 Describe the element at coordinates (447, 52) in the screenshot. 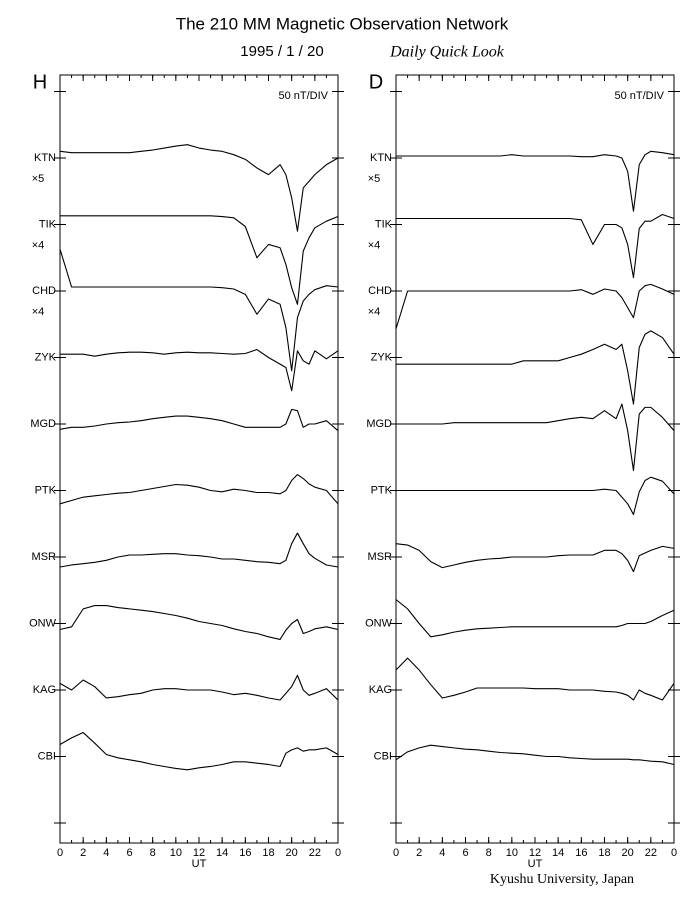

I see `subtitle: Daily Quick Look` at that location.